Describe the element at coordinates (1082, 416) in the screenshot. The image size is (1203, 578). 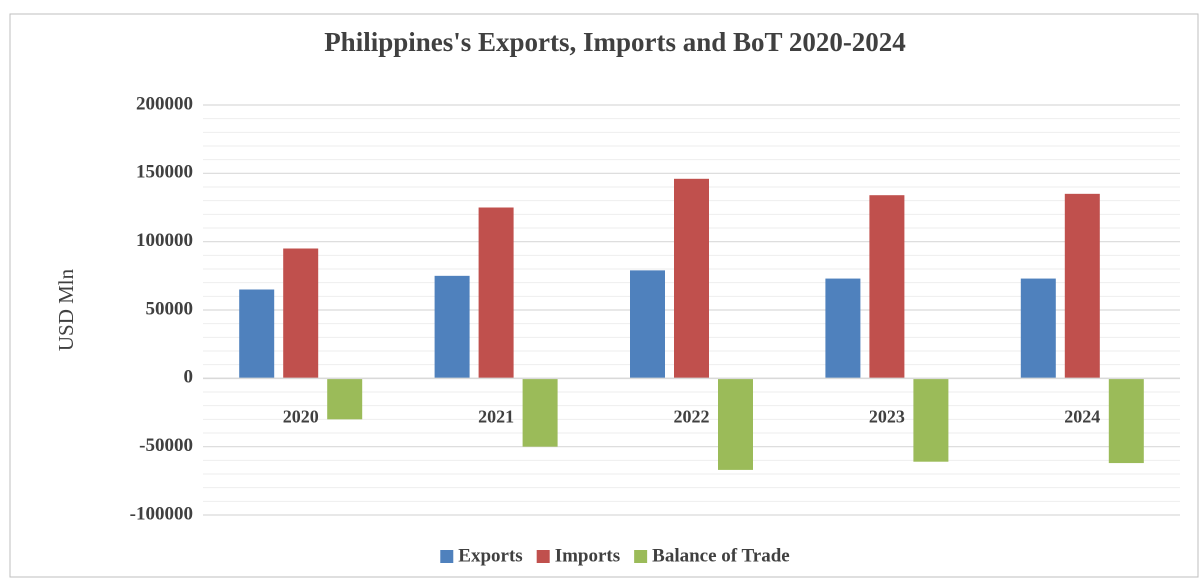
I see `x-tick-label: 2024` at that location.